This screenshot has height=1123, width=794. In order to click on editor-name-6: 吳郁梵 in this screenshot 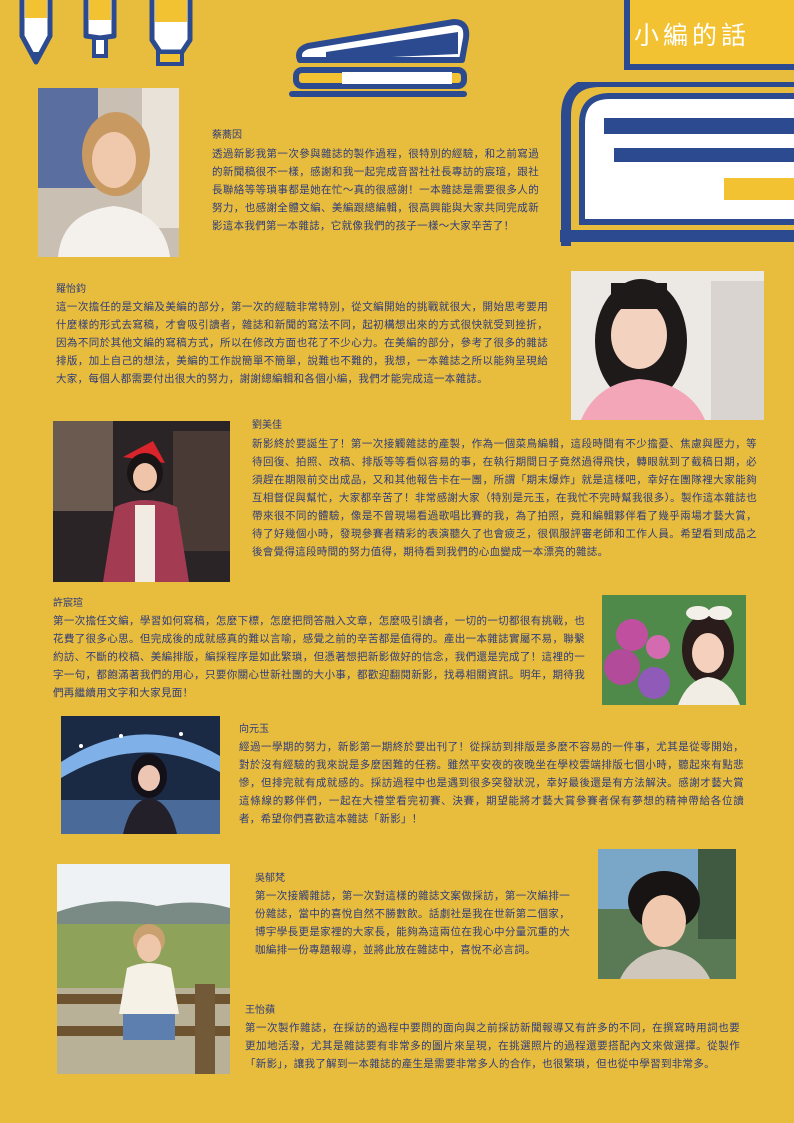, I will do `click(270, 878)`.